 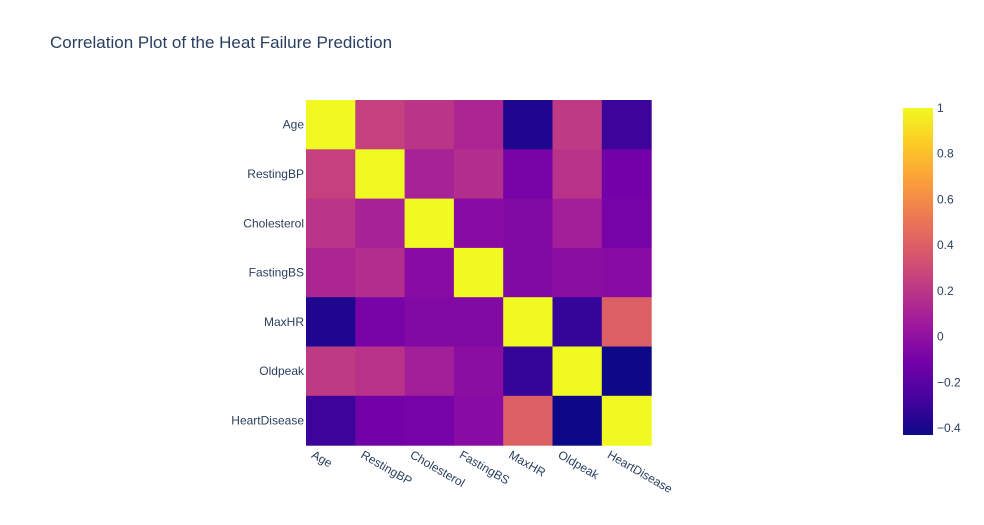 I want to click on x-tick-label: Cholesterol, so click(x=438, y=469).